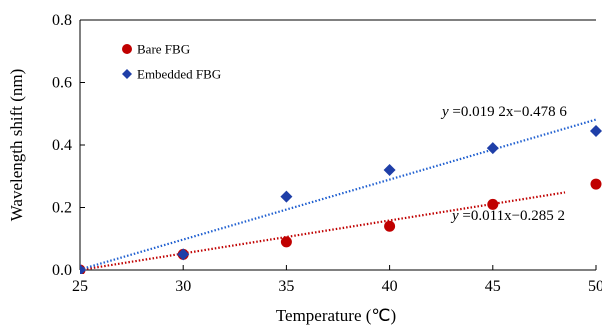 Image resolution: width=602 pixels, height=328 pixels. What do you see at coordinates (80, 286) in the screenshot?
I see `x-tick-label: 25` at bounding box center [80, 286].